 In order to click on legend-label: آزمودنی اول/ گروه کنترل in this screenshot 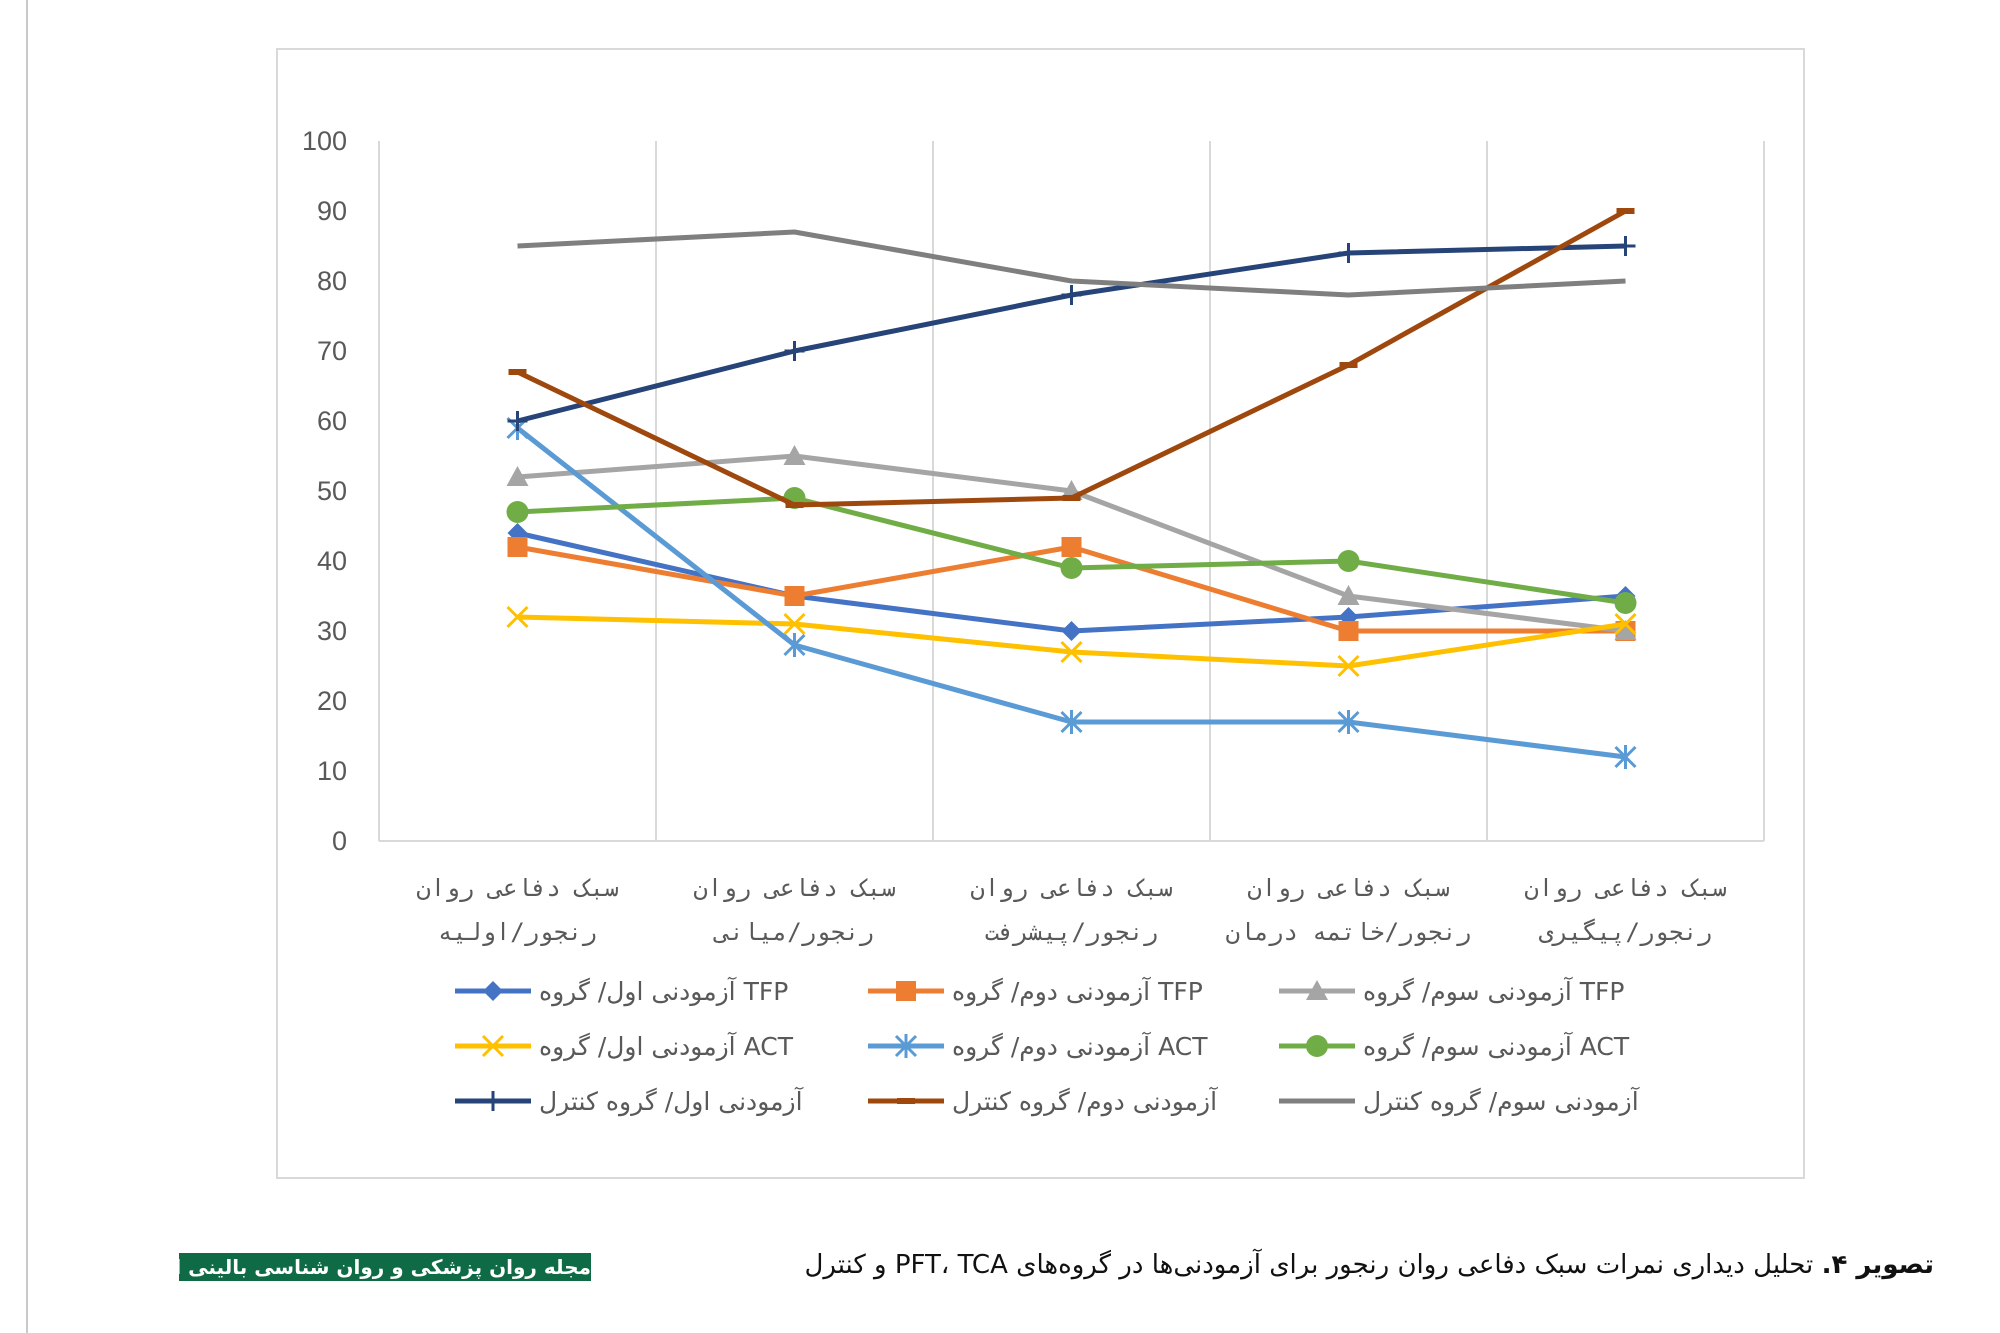, I will do `click(671, 1101)`.